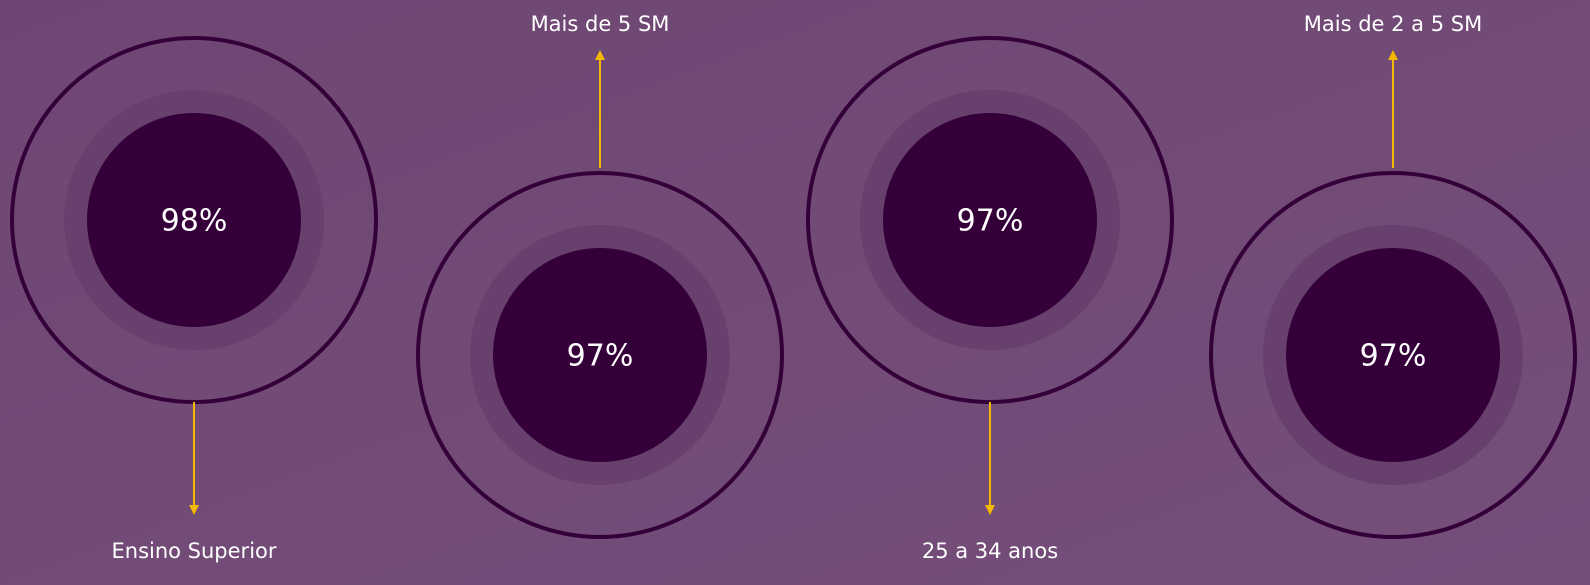 This screenshot has height=585, width=1590. Describe the element at coordinates (193, 551) in the screenshot. I see `caption: Ensino Superior` at that location.